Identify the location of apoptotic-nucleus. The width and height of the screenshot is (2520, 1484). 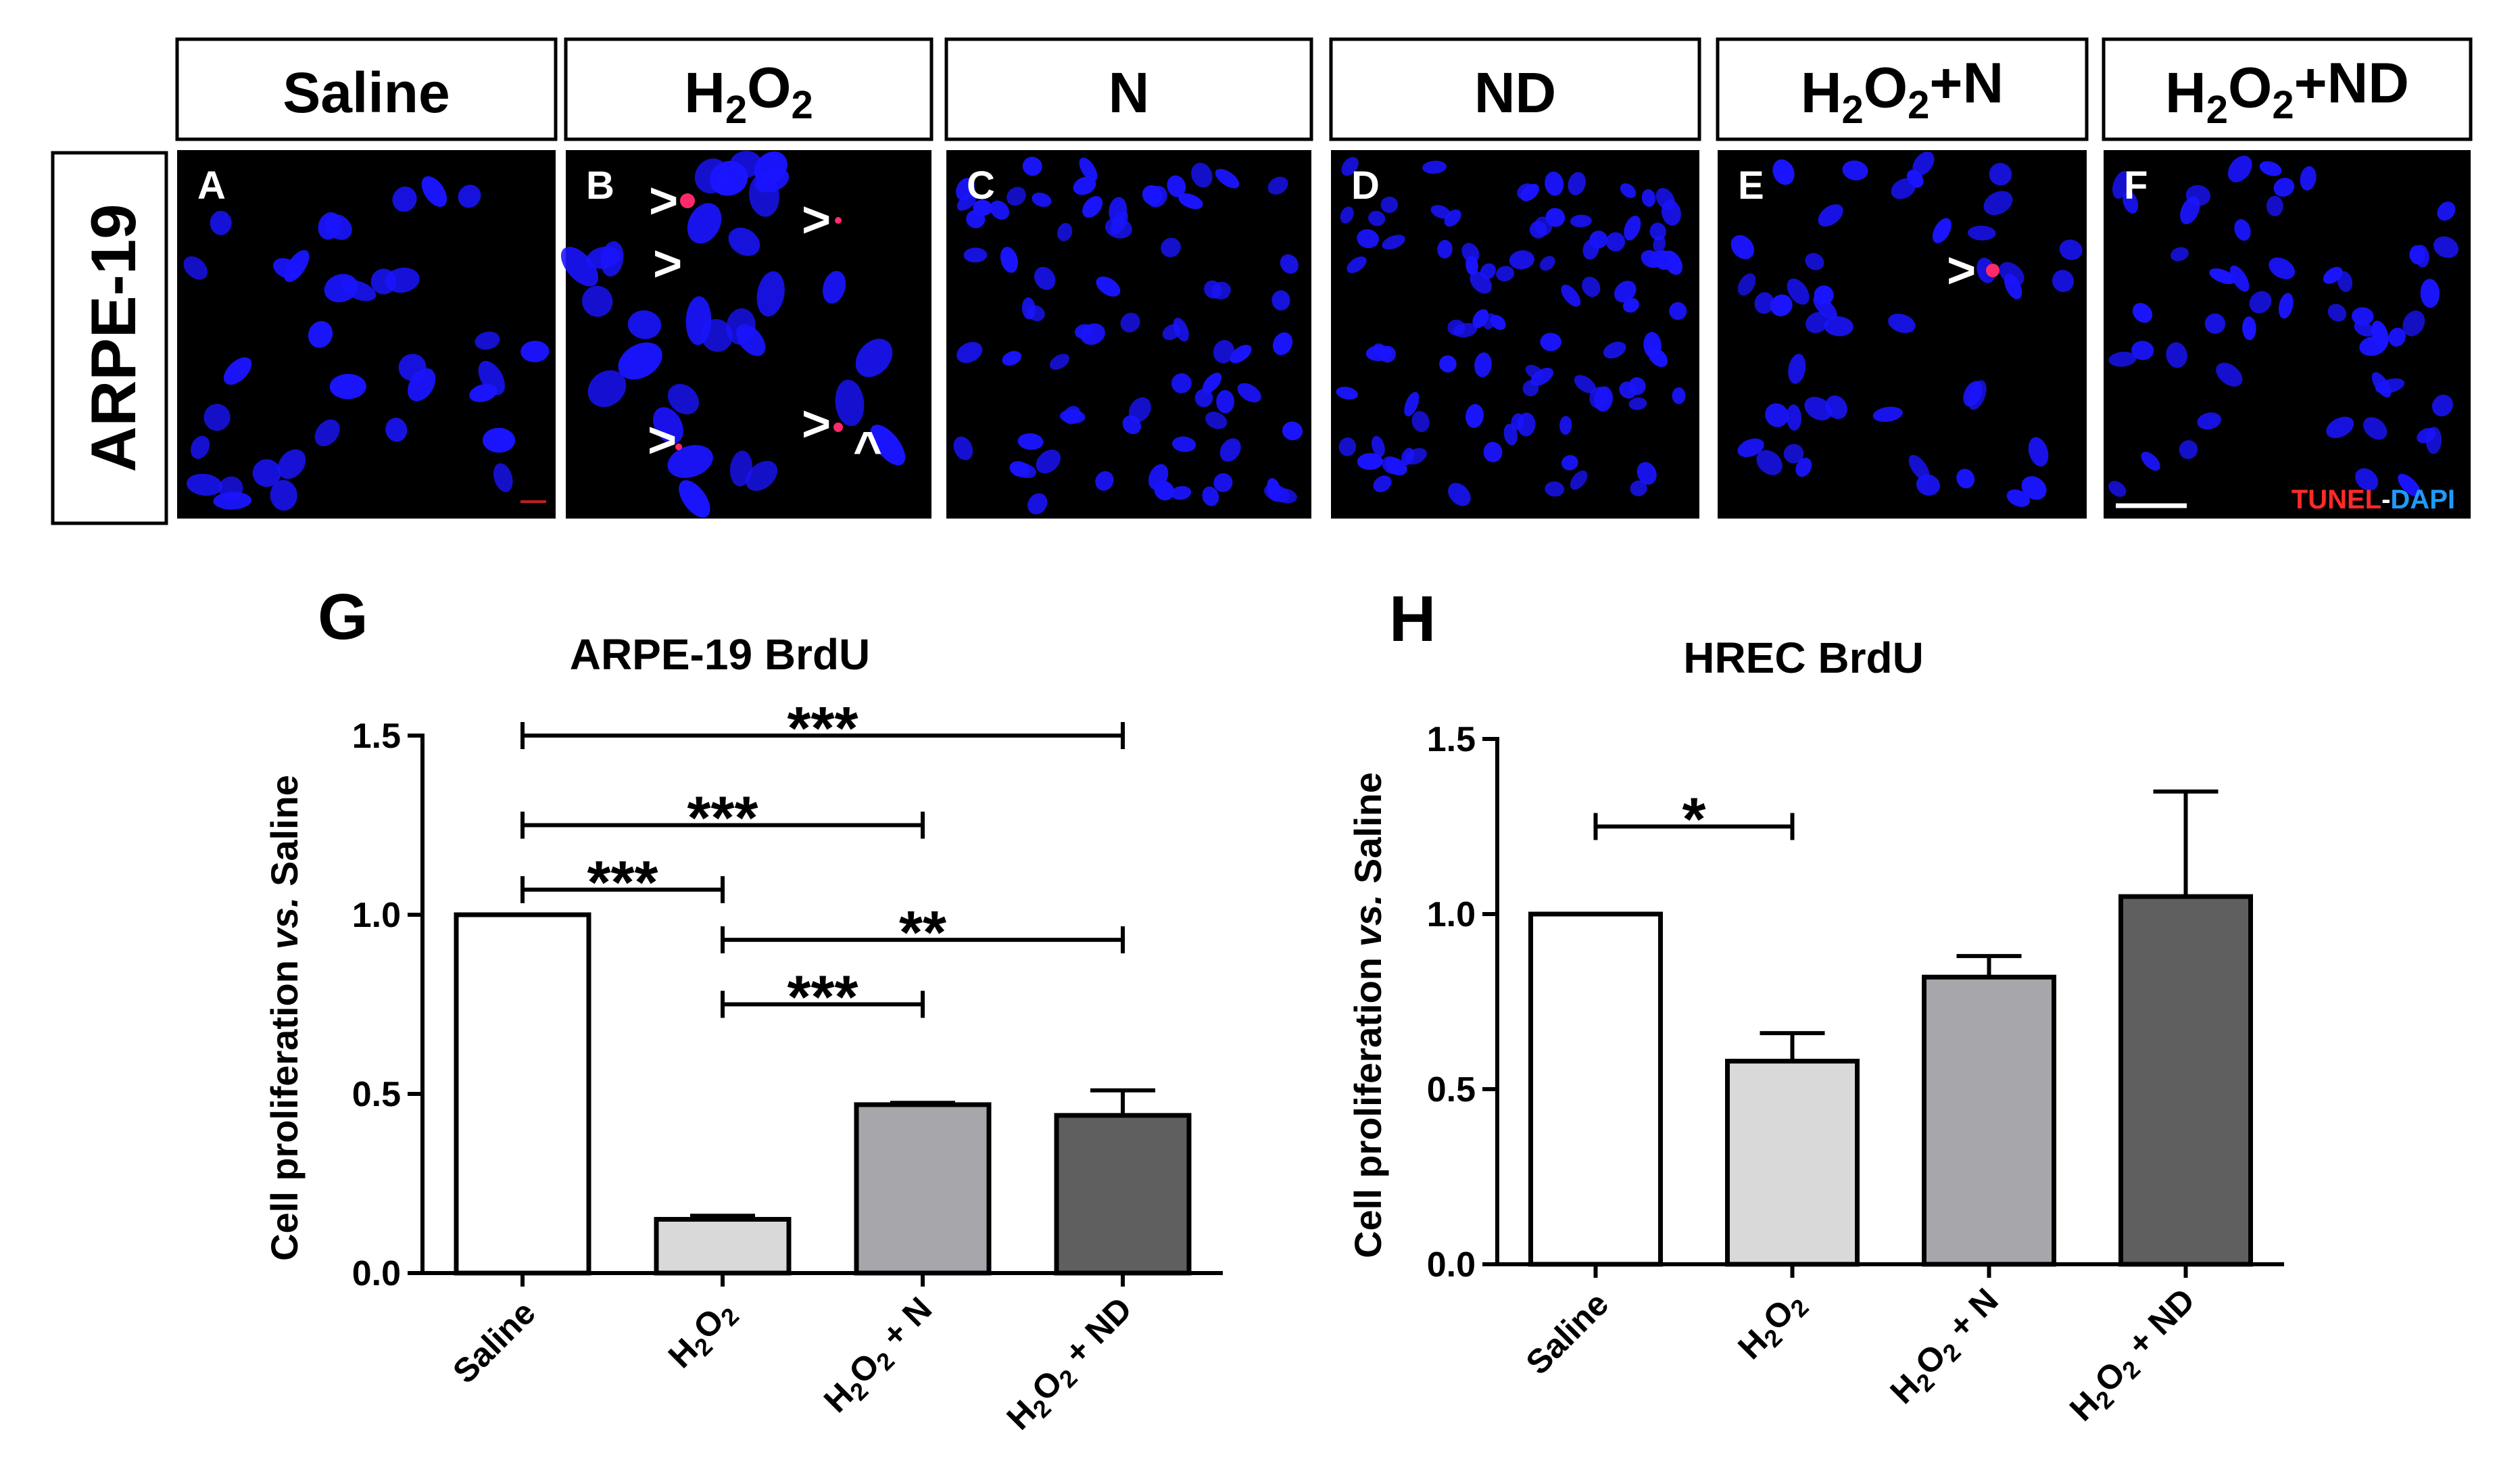
(1993, 271).